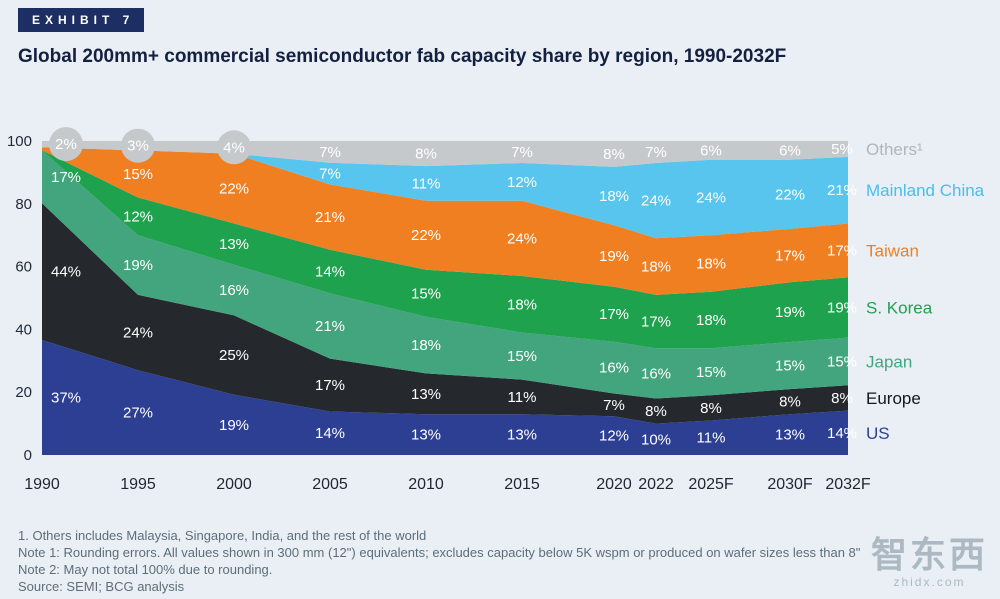  Describe the element at coordinates (614, 256) in the screenshot. I see `value-label-taiwan-2020: 19%` at that location.